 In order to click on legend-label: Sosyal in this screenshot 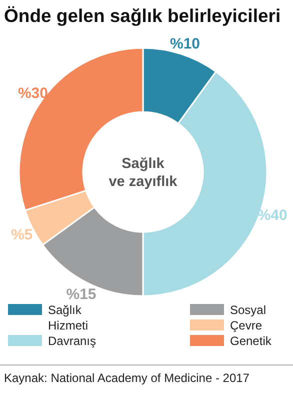, I will do `click(248, 310)`.